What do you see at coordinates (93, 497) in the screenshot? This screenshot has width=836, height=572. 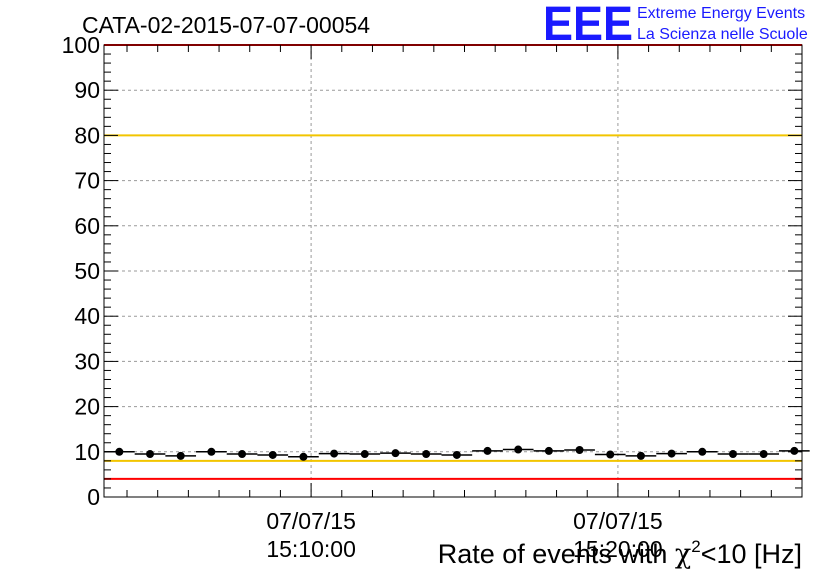 I see `y-tick-label: 0` at bounding box center [93, 497].